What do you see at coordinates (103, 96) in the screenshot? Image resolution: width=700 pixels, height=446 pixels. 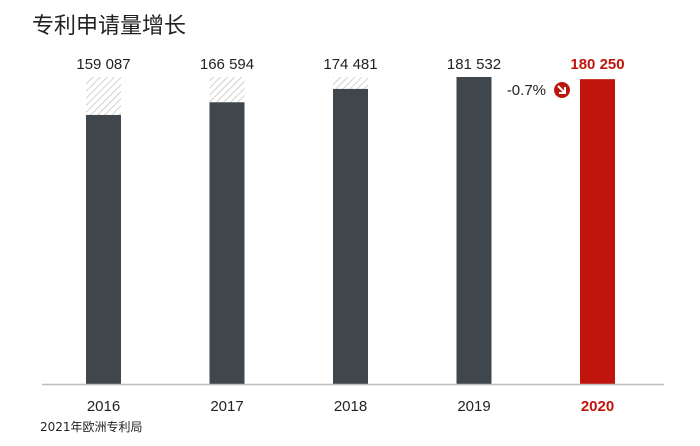 I see `hatch-gap-2016` at bounding box center [103, 96].